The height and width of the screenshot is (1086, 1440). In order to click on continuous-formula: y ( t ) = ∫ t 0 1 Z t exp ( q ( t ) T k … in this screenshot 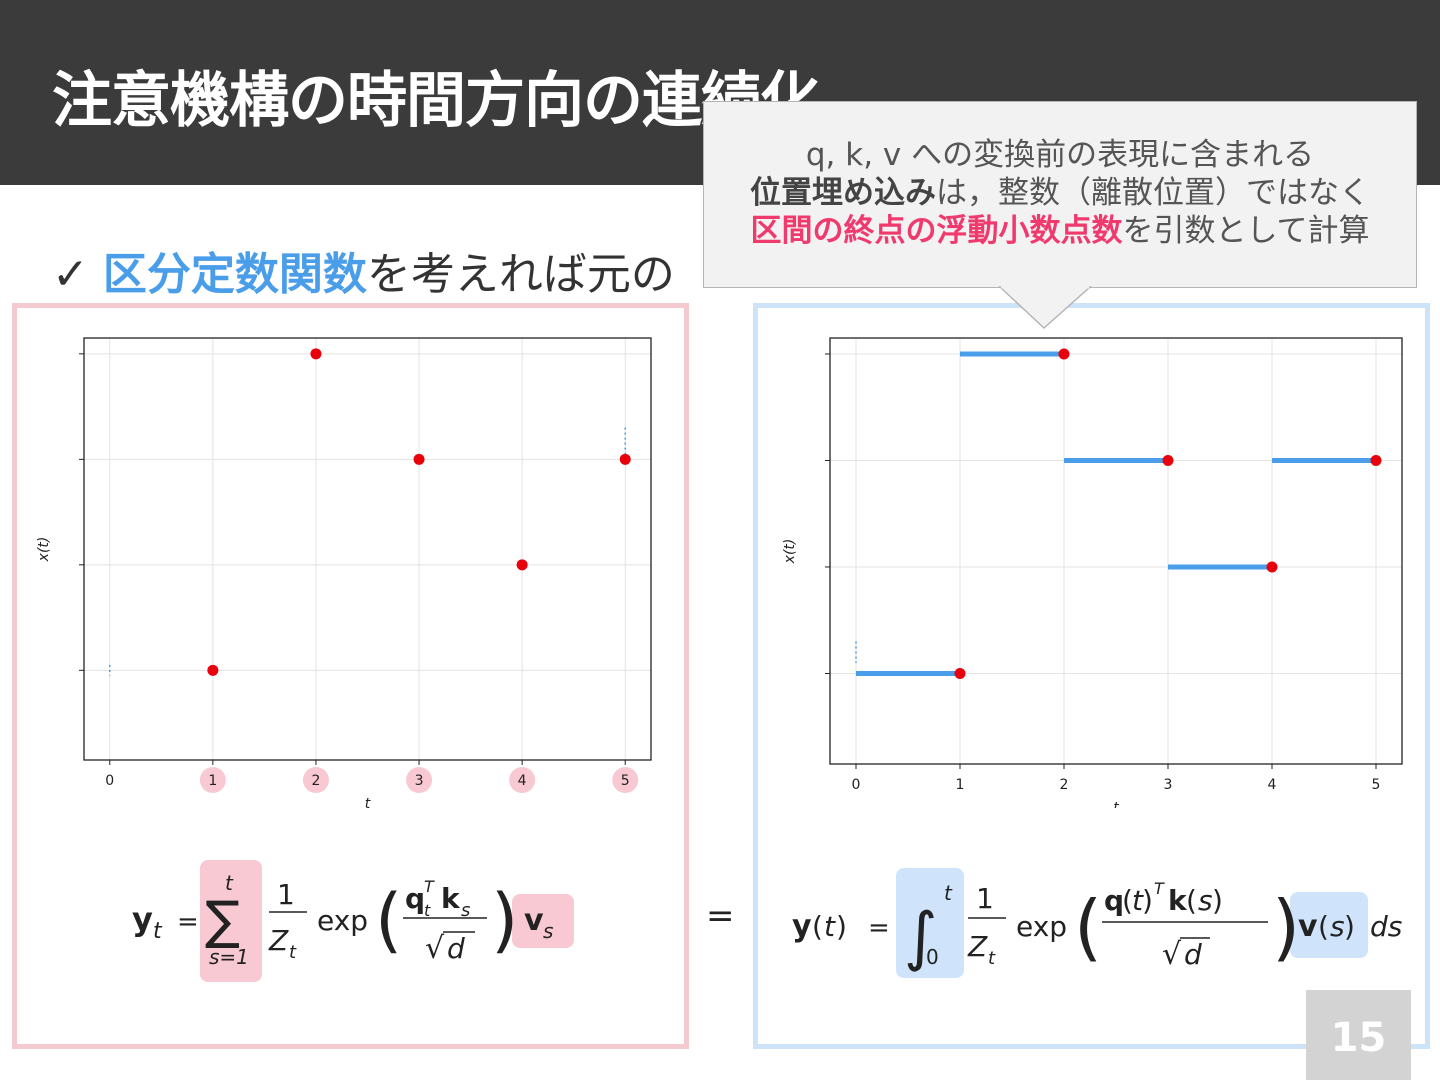, I will do `click(1097, 923)`.